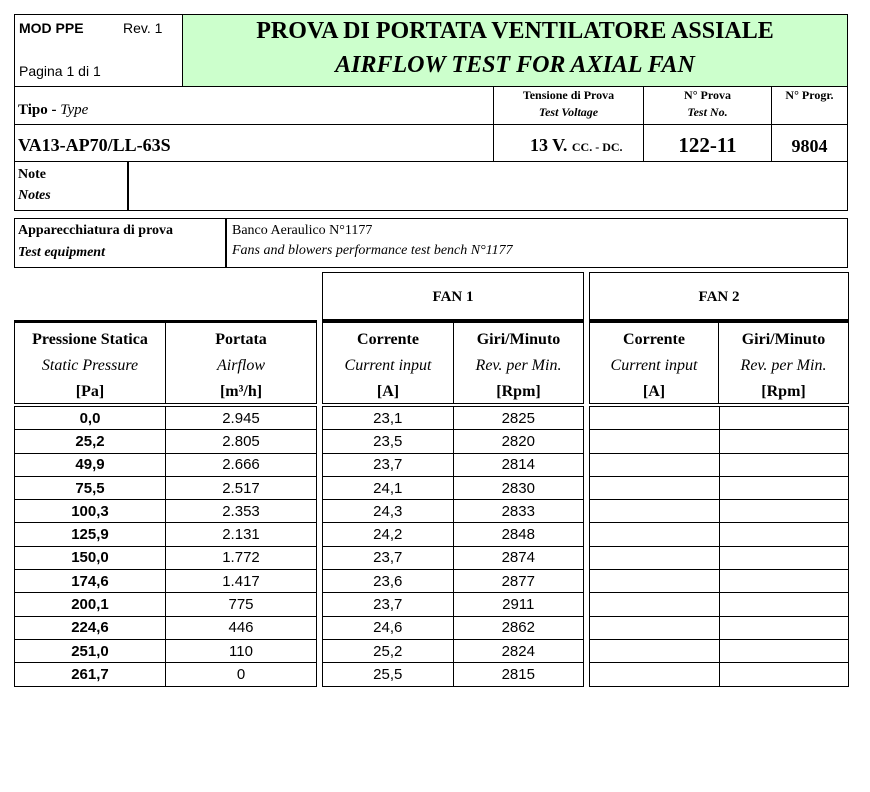  Describe the element at coordinates (33, 110) in the screenshot. I see `type-label-it: Tipo` at that location.